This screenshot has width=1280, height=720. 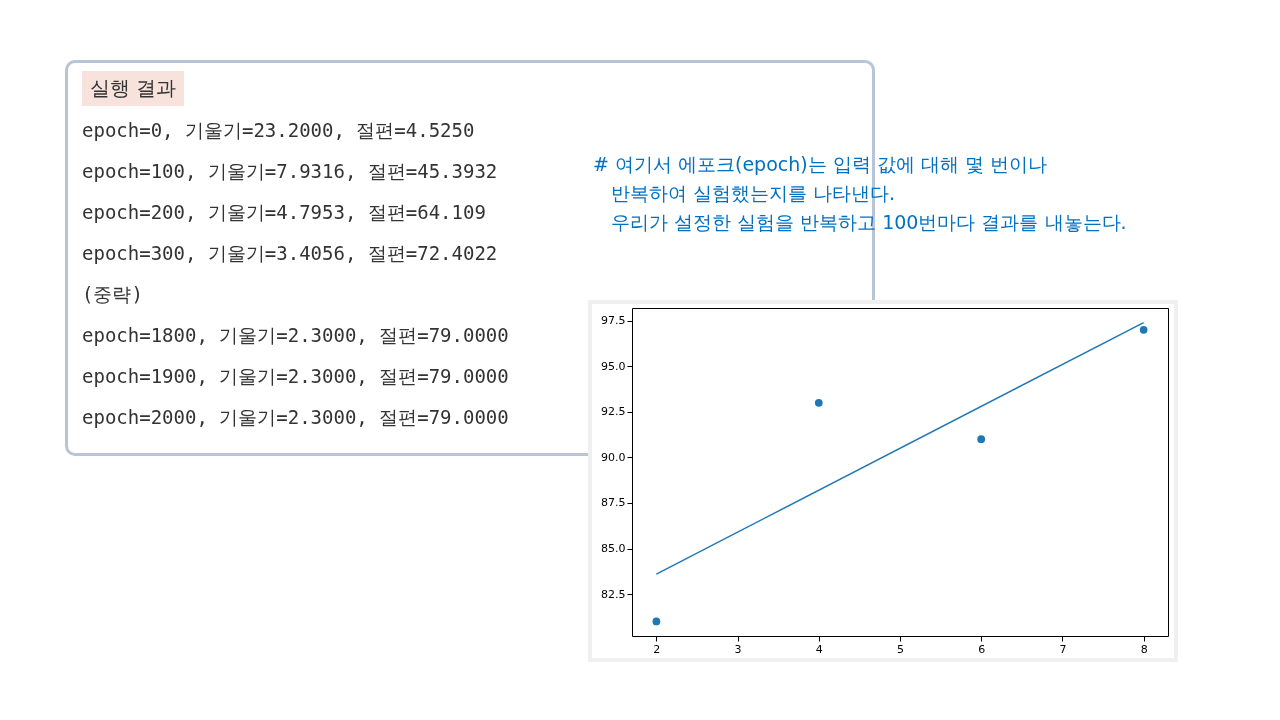 I want to click on x-tick-label: 2, so click(x=657, y=649).